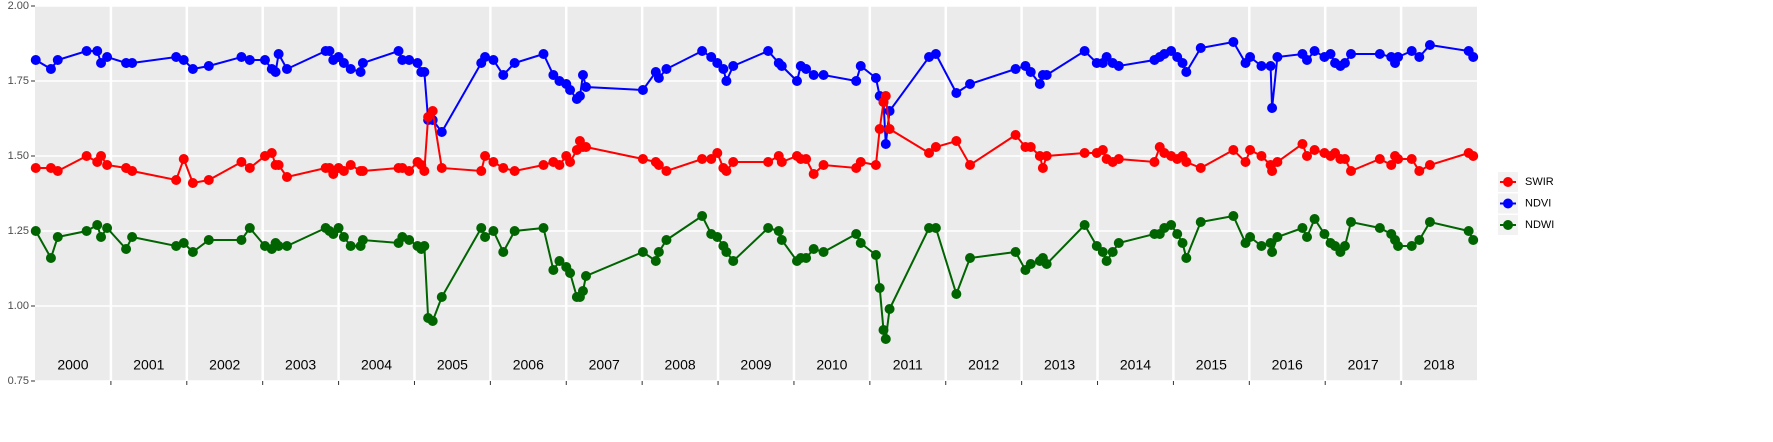 The width and height of the screenshot is (1773, 442). Describe the element at coordinates (604, 365) in the screenshot. I see `x-tick-label: 2007` at that location.